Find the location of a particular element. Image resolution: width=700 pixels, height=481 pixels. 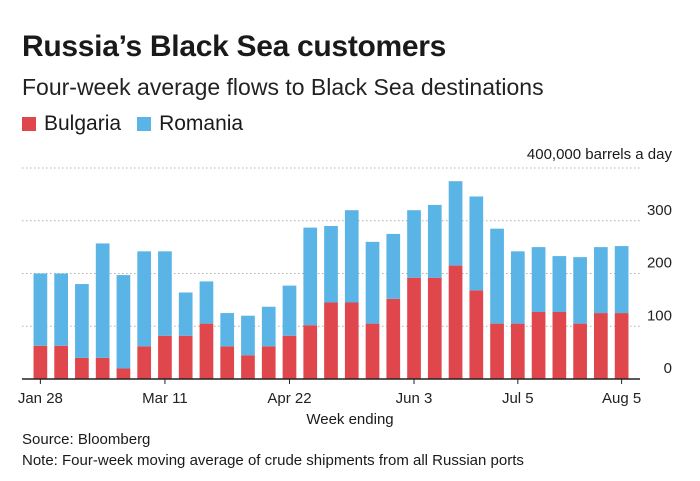

legend-item-romania: Romania is located at coordinates (190, 124).